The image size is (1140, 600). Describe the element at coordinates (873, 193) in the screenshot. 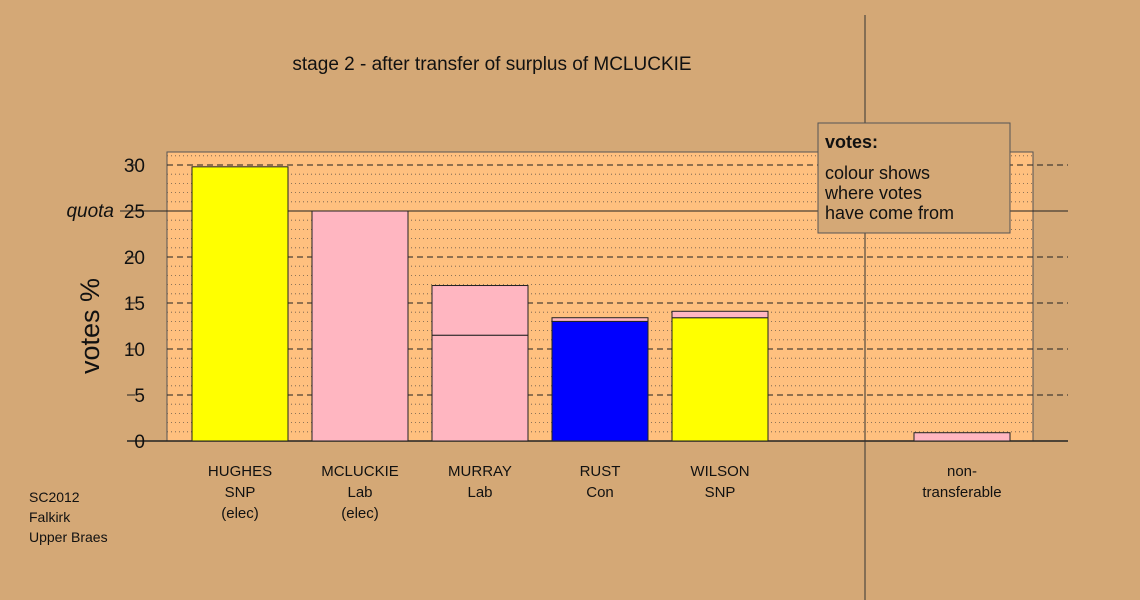

I see `legend-line-2: where votes` at that location.